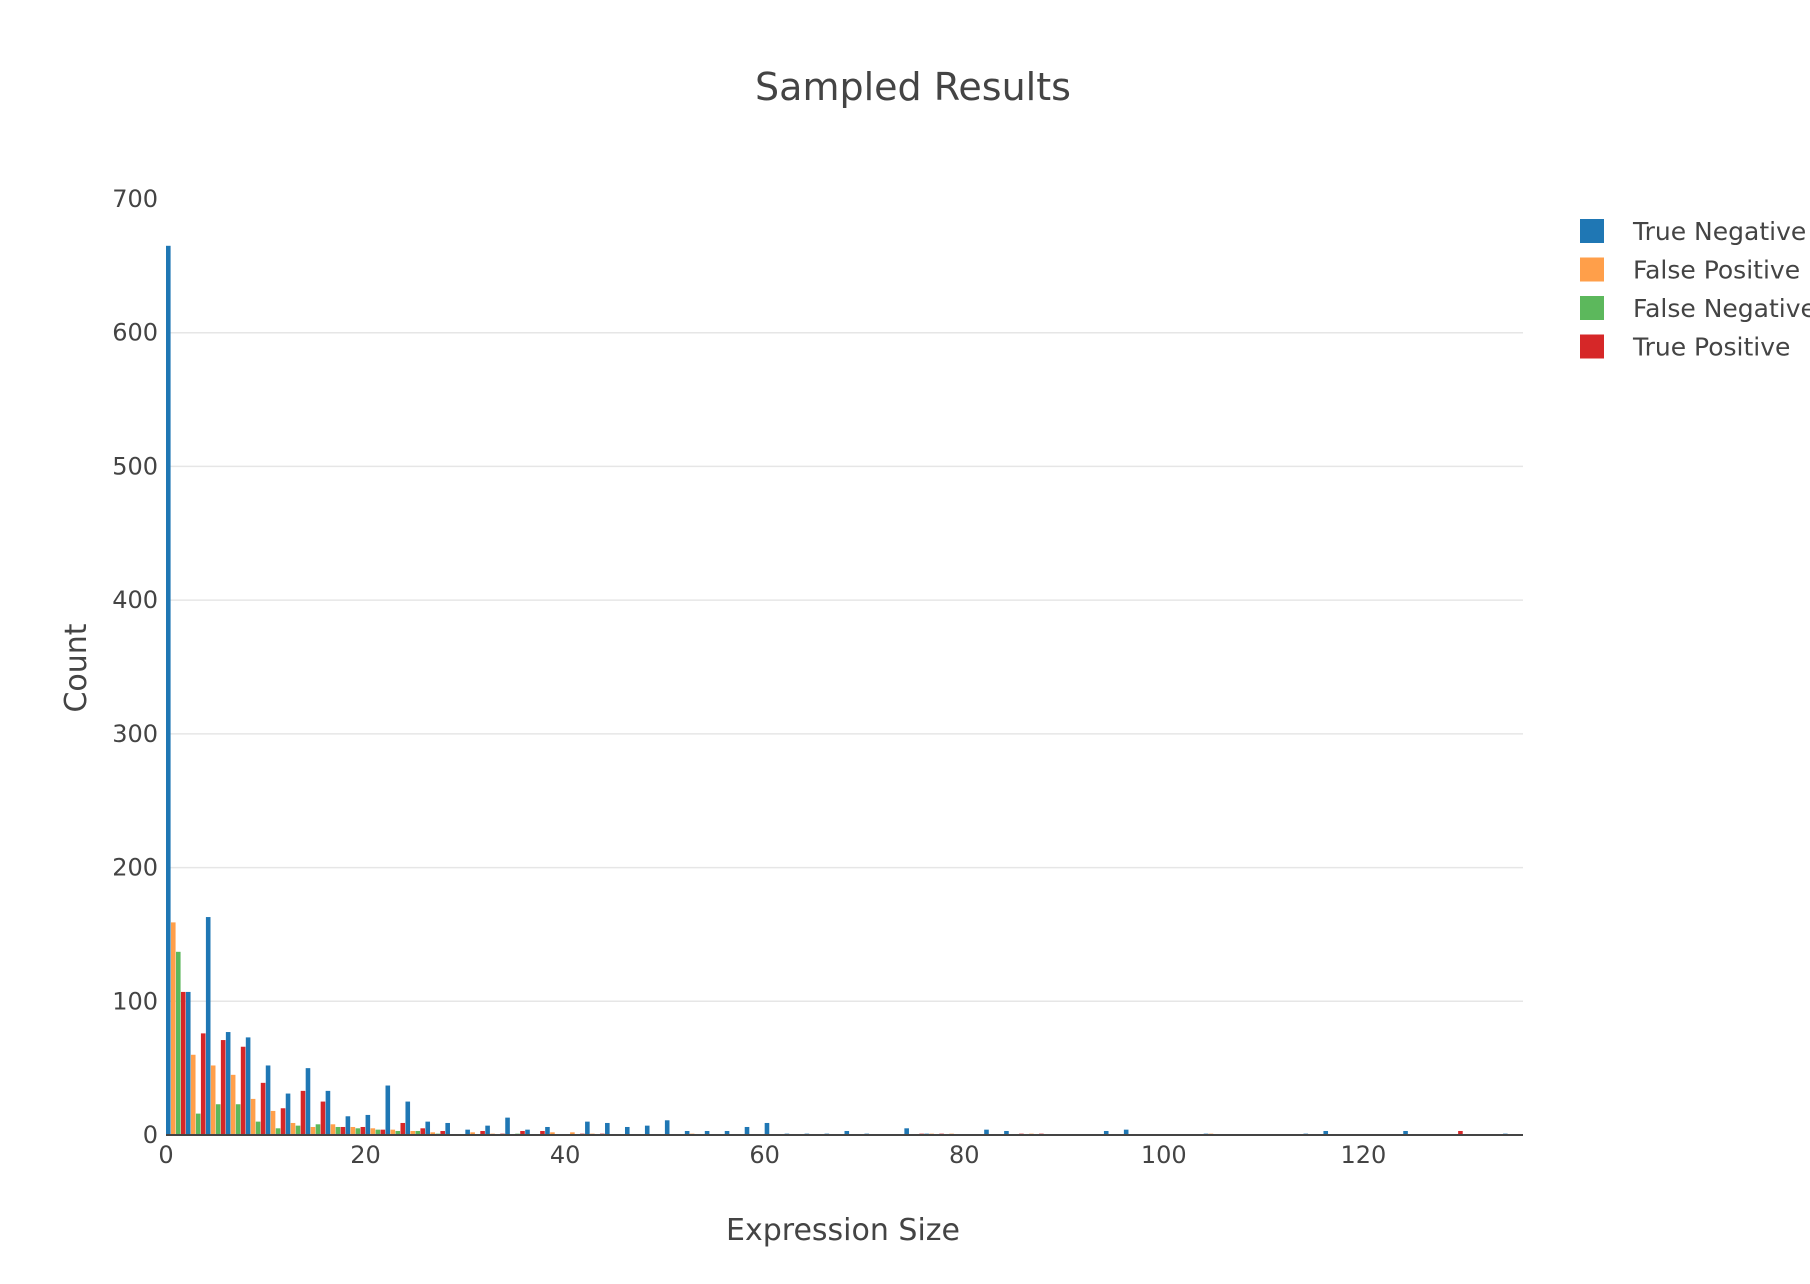 This screenshot has width=1810, height=1284. I want to click on x-tick-label: 120, so click(1363, 1155).